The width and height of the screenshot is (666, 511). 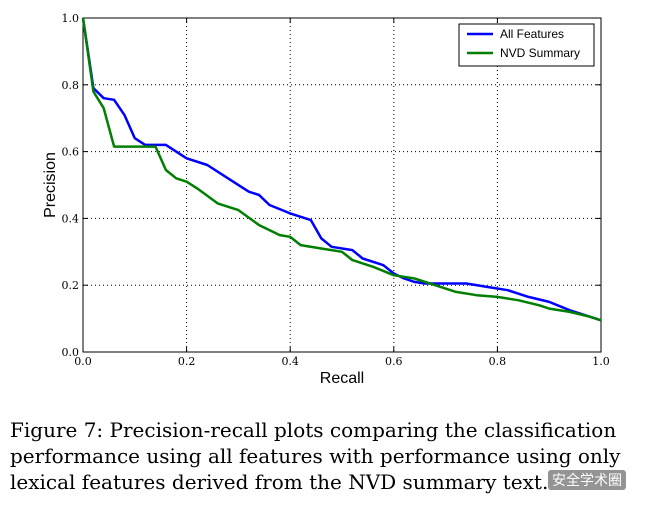 I want to click on y-tick-label: 0.4, so click(x=71, y=218).